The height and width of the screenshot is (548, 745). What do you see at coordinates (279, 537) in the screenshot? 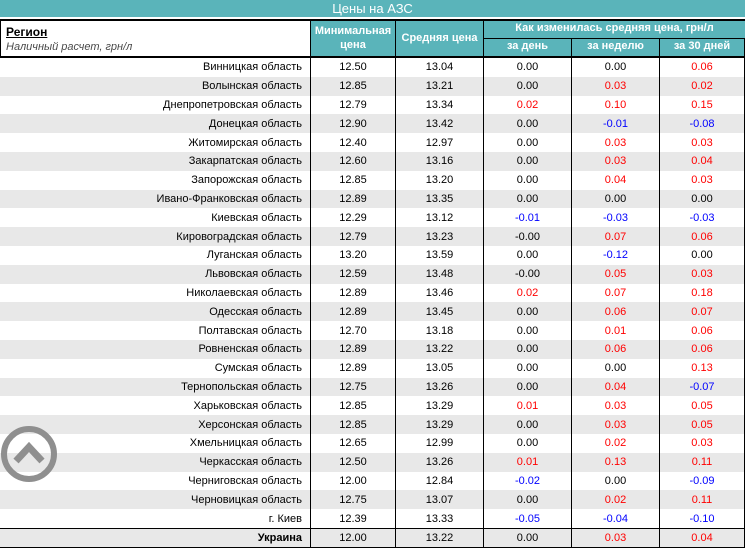
I see `region-name: Украина` at bounding box center [279, 537].